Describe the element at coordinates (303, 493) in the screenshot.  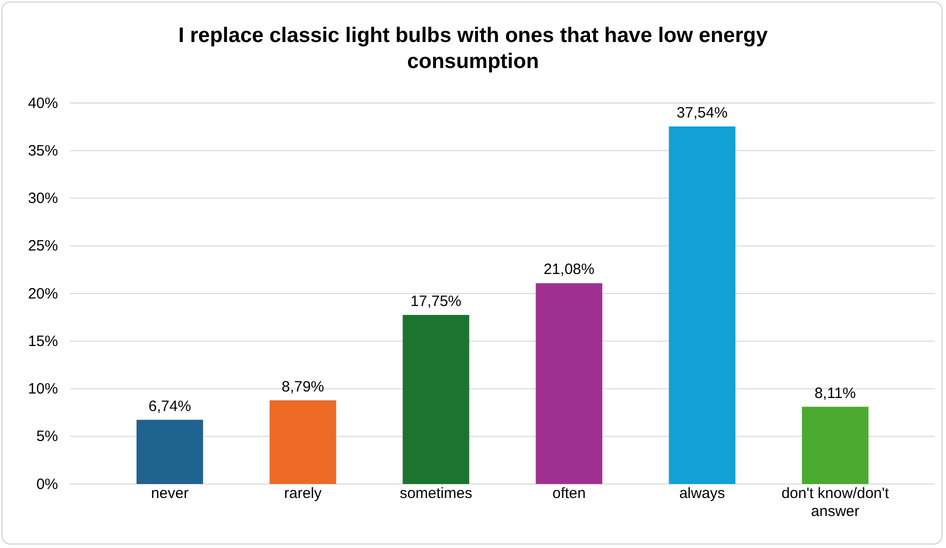
I see `x-tick-label: rarely` at that location.